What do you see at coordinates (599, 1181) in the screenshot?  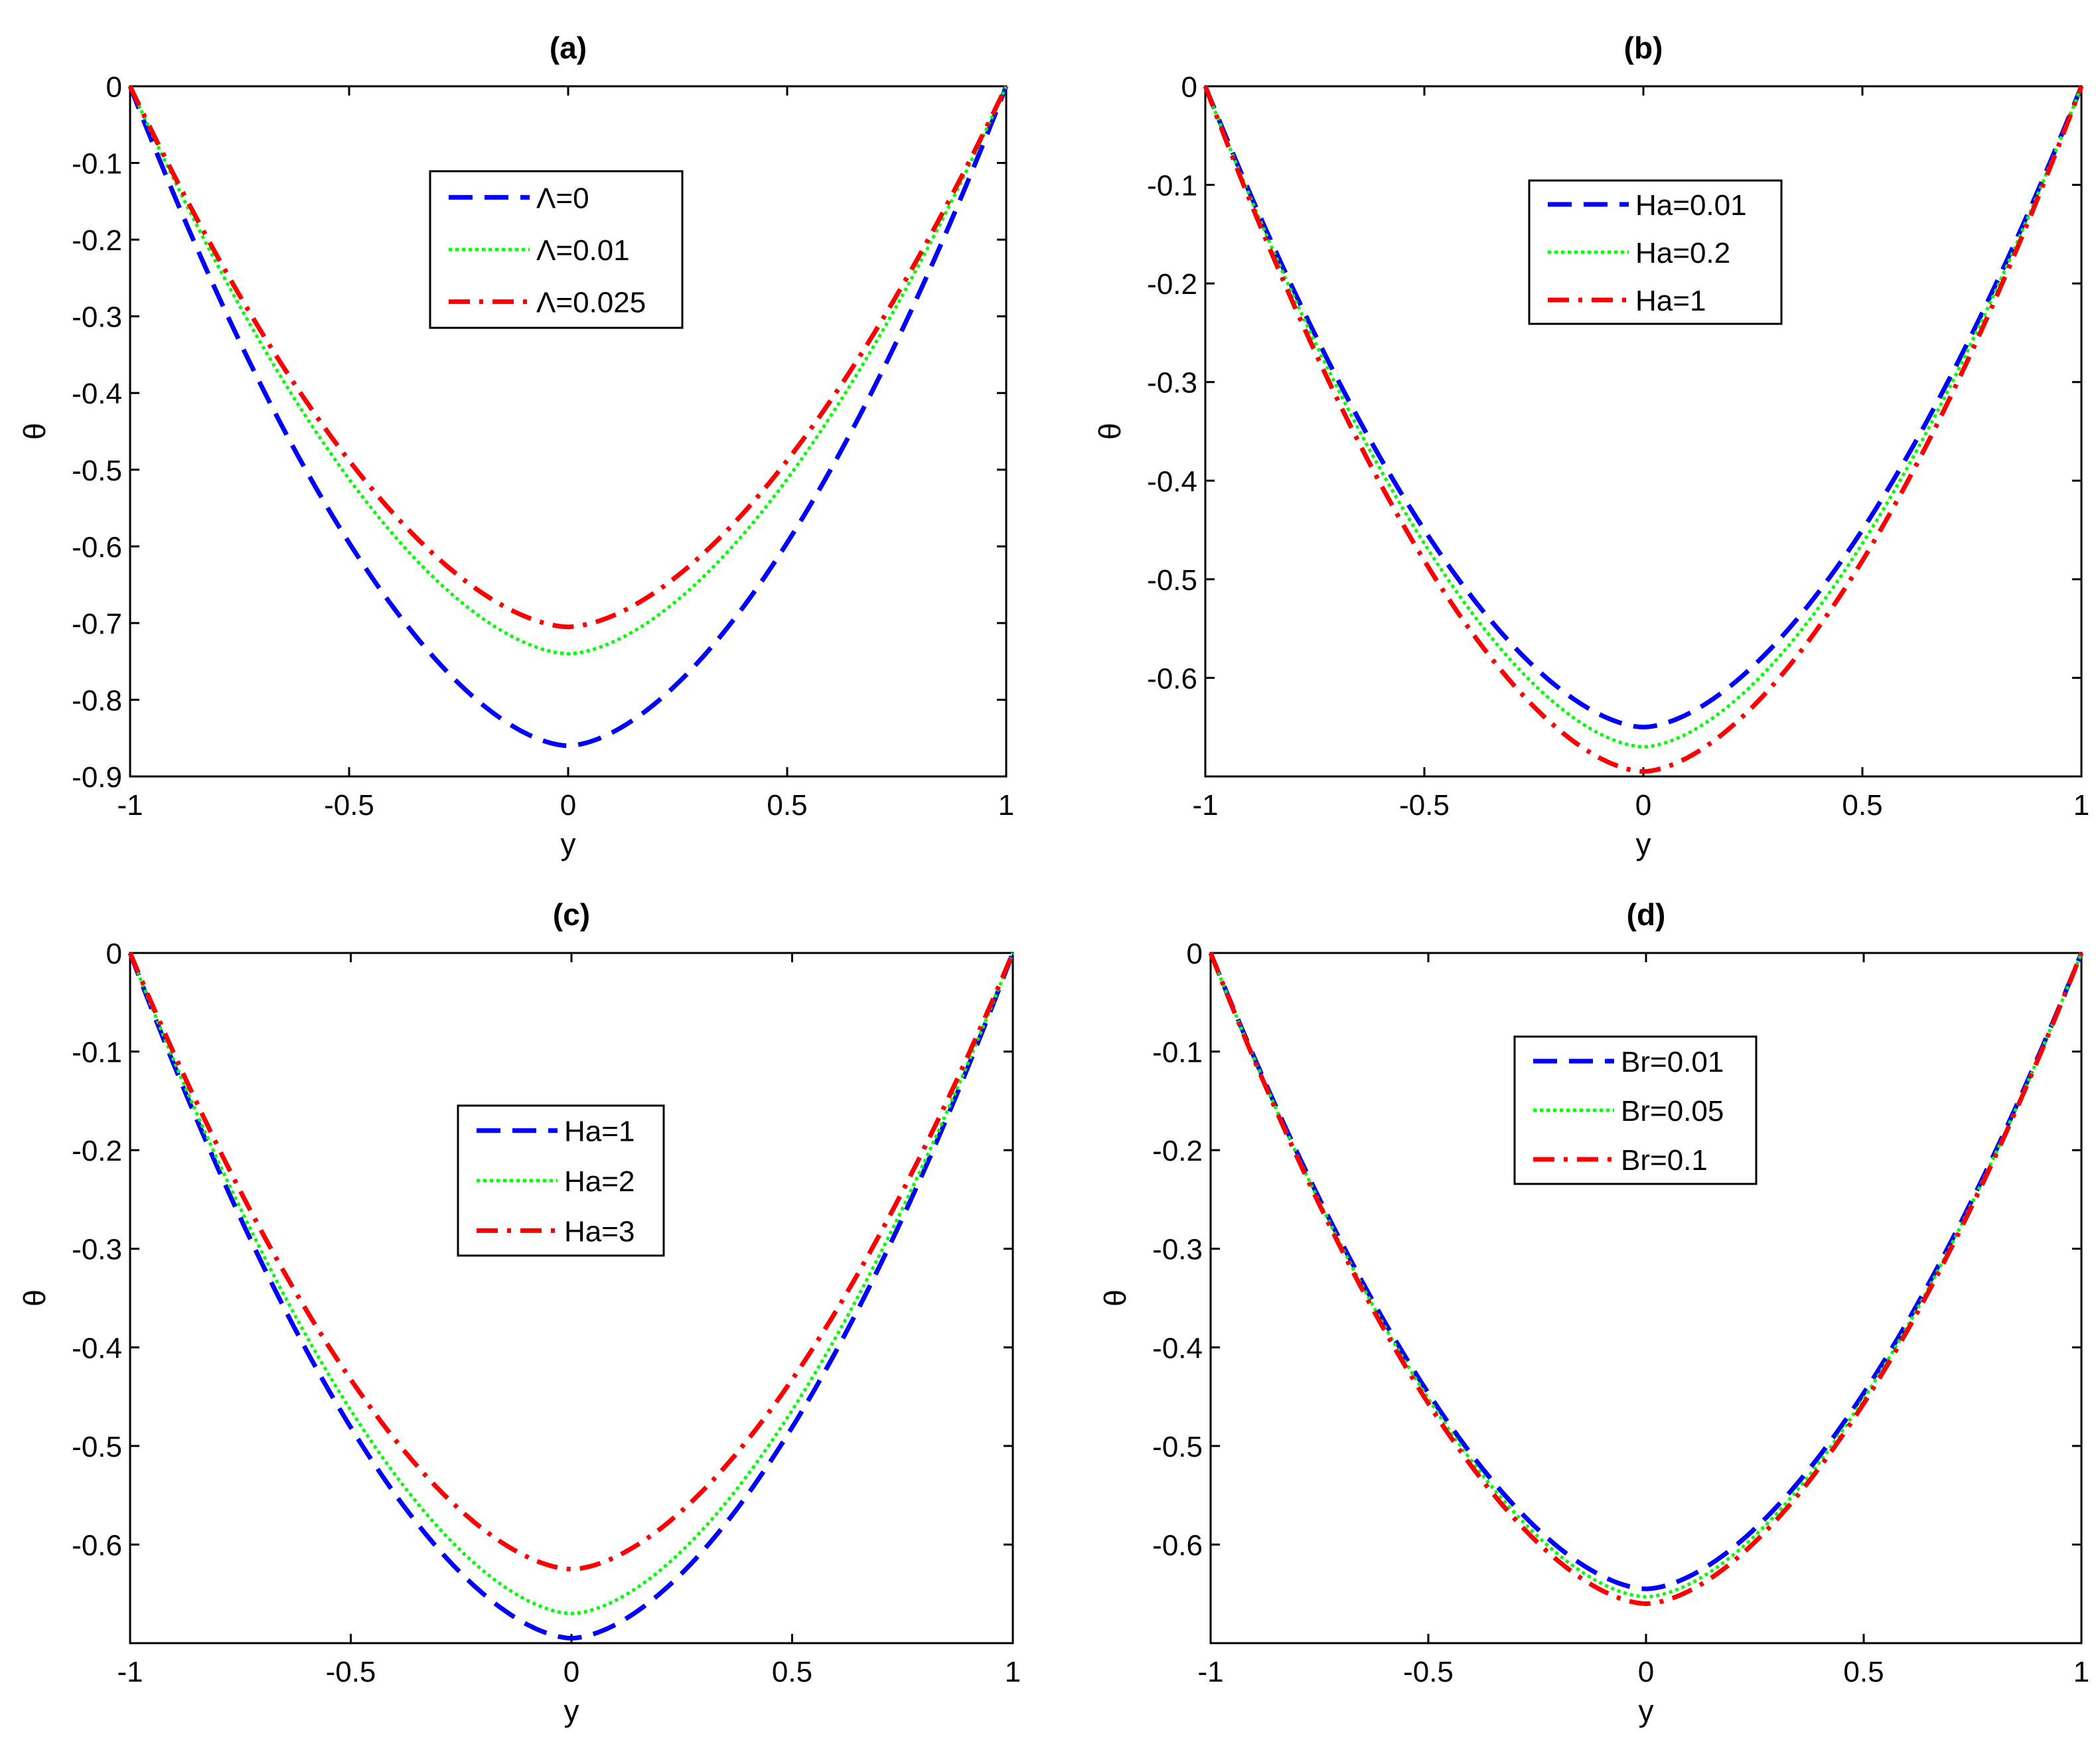 I see `legend-label-1: Ha=2` at bounding box center [599, 1181].